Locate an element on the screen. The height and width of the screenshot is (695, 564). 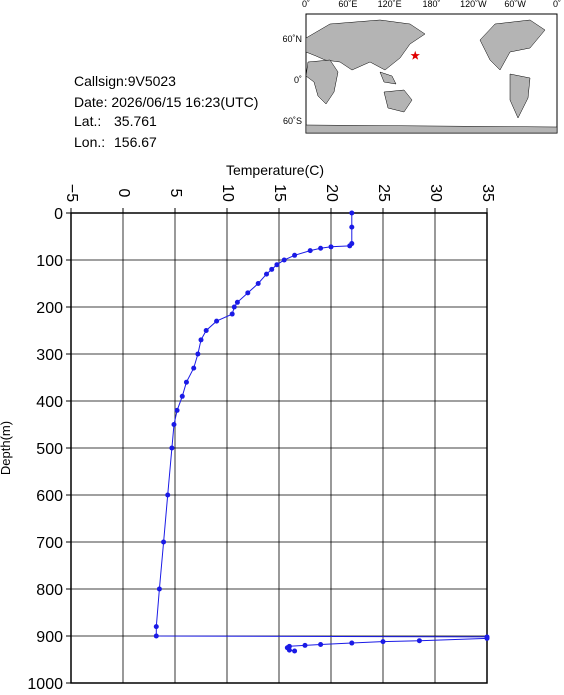
map is located at coordinates (431, 73).